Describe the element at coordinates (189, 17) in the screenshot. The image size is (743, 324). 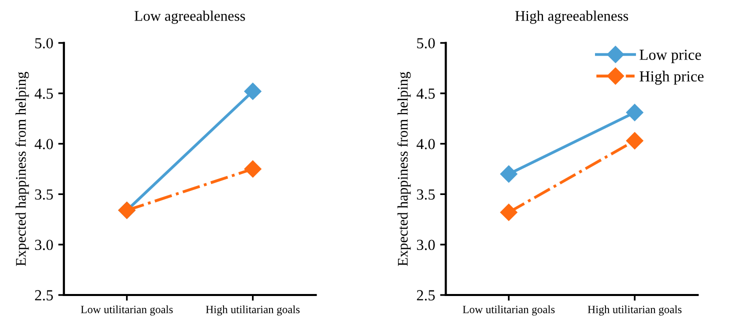
I see `chart-title: Low agreeableness` at that location.